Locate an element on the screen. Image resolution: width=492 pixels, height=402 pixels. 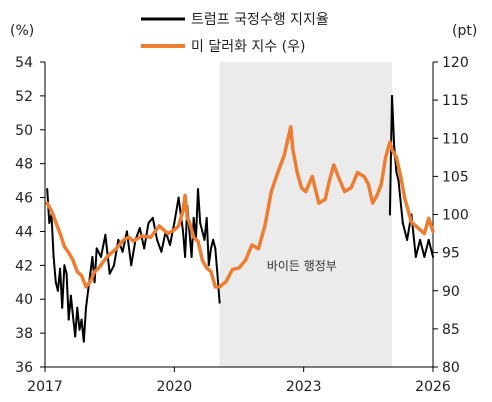
left-tick-label: 48 is located at coordinates (24, 165).